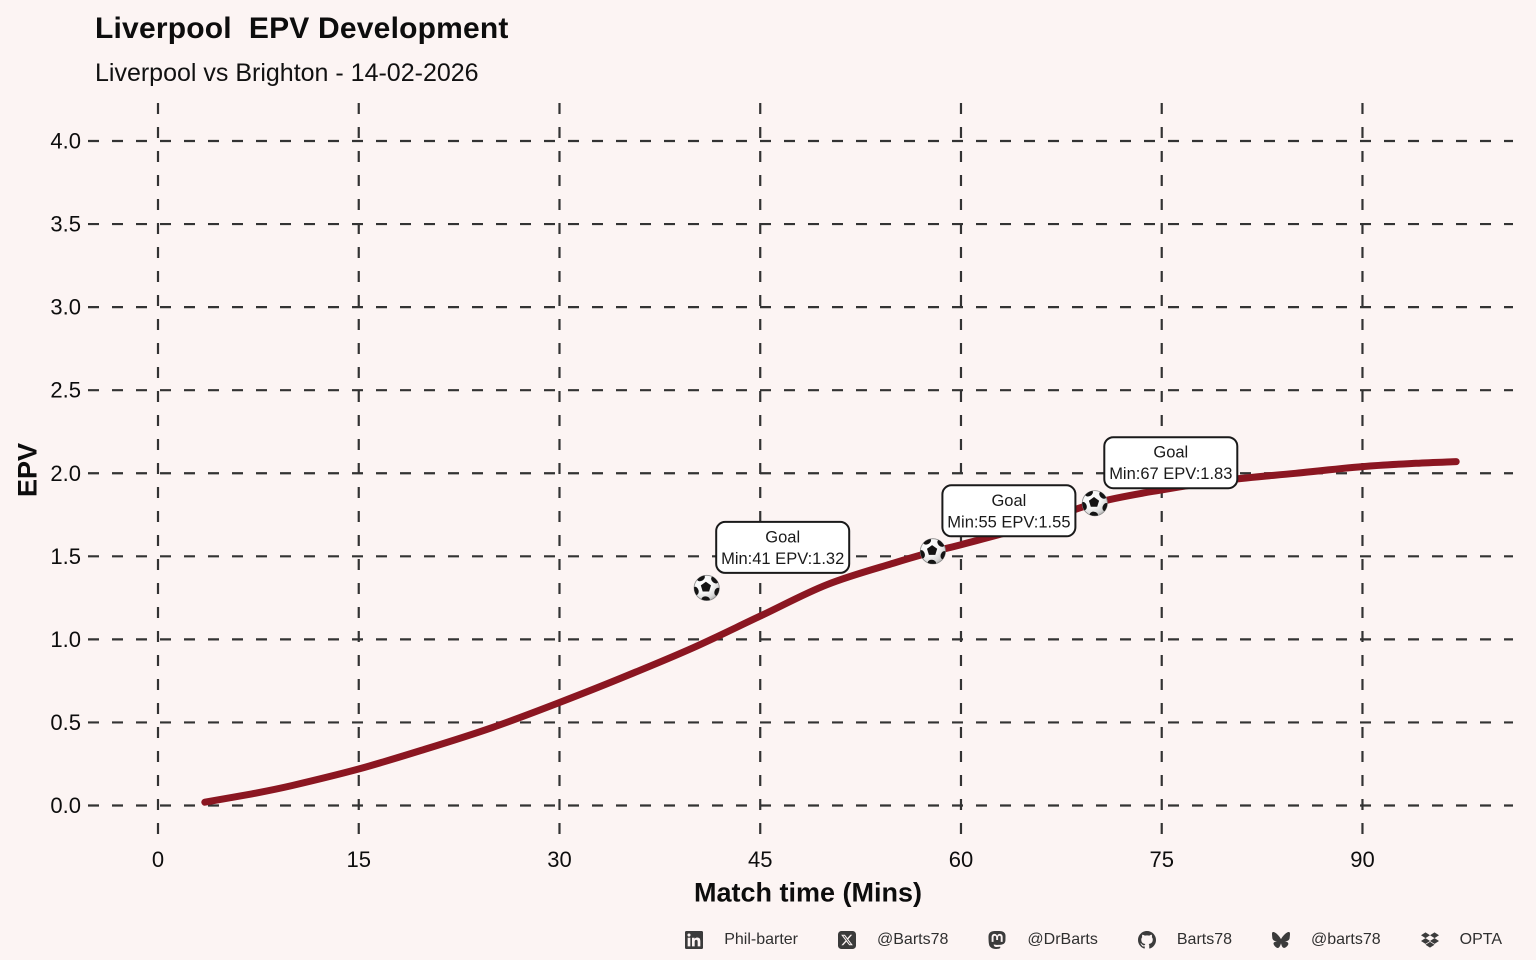 The image size is (1536, 960). Describe the element at coordinates (1362, 859) in the screenshot. I see `x-tick-label: 90` at that location.